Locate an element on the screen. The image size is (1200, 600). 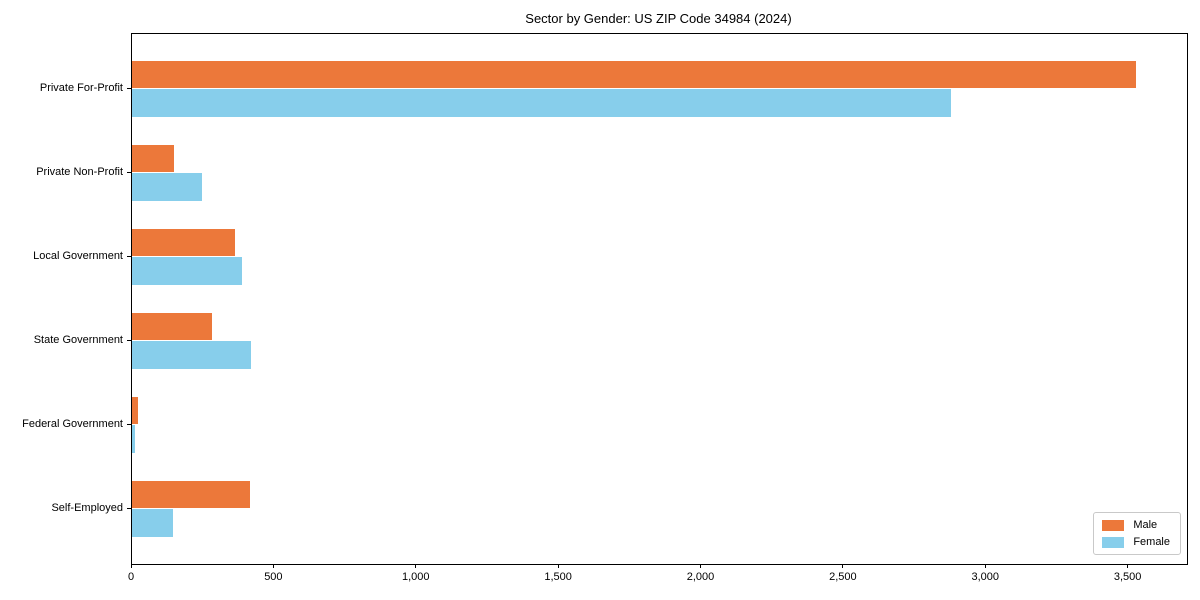
x-tick-label-2-500: 2,500 is located at coordinates (843, 577).